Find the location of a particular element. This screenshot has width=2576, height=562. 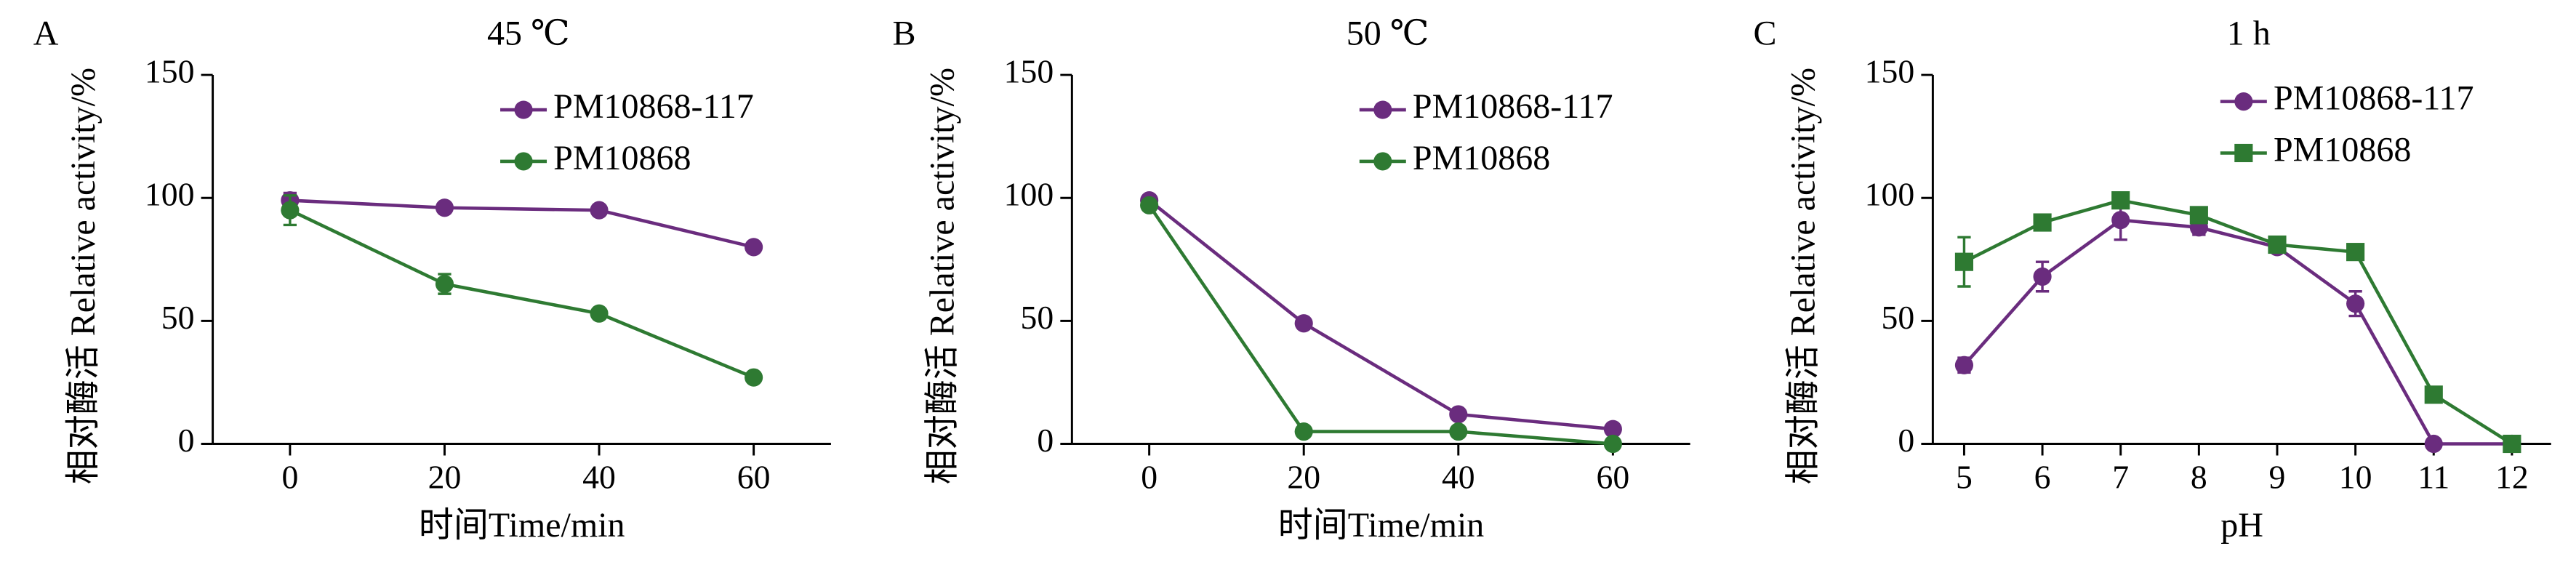

chart-title: 45 ℃ is located at coordinates (529, 34).